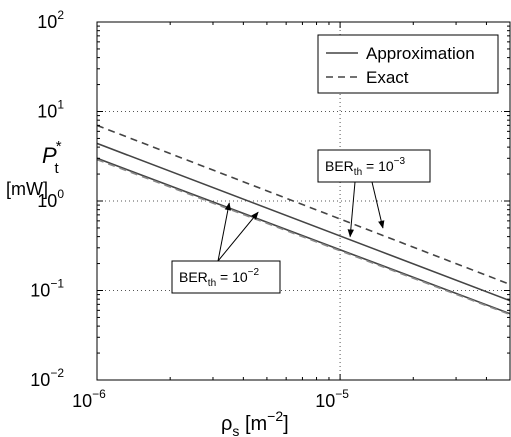  Describe the element at coordinates (47, 289) in the screenshot. I see `y-tick-label: 10⁻¹` at that location.